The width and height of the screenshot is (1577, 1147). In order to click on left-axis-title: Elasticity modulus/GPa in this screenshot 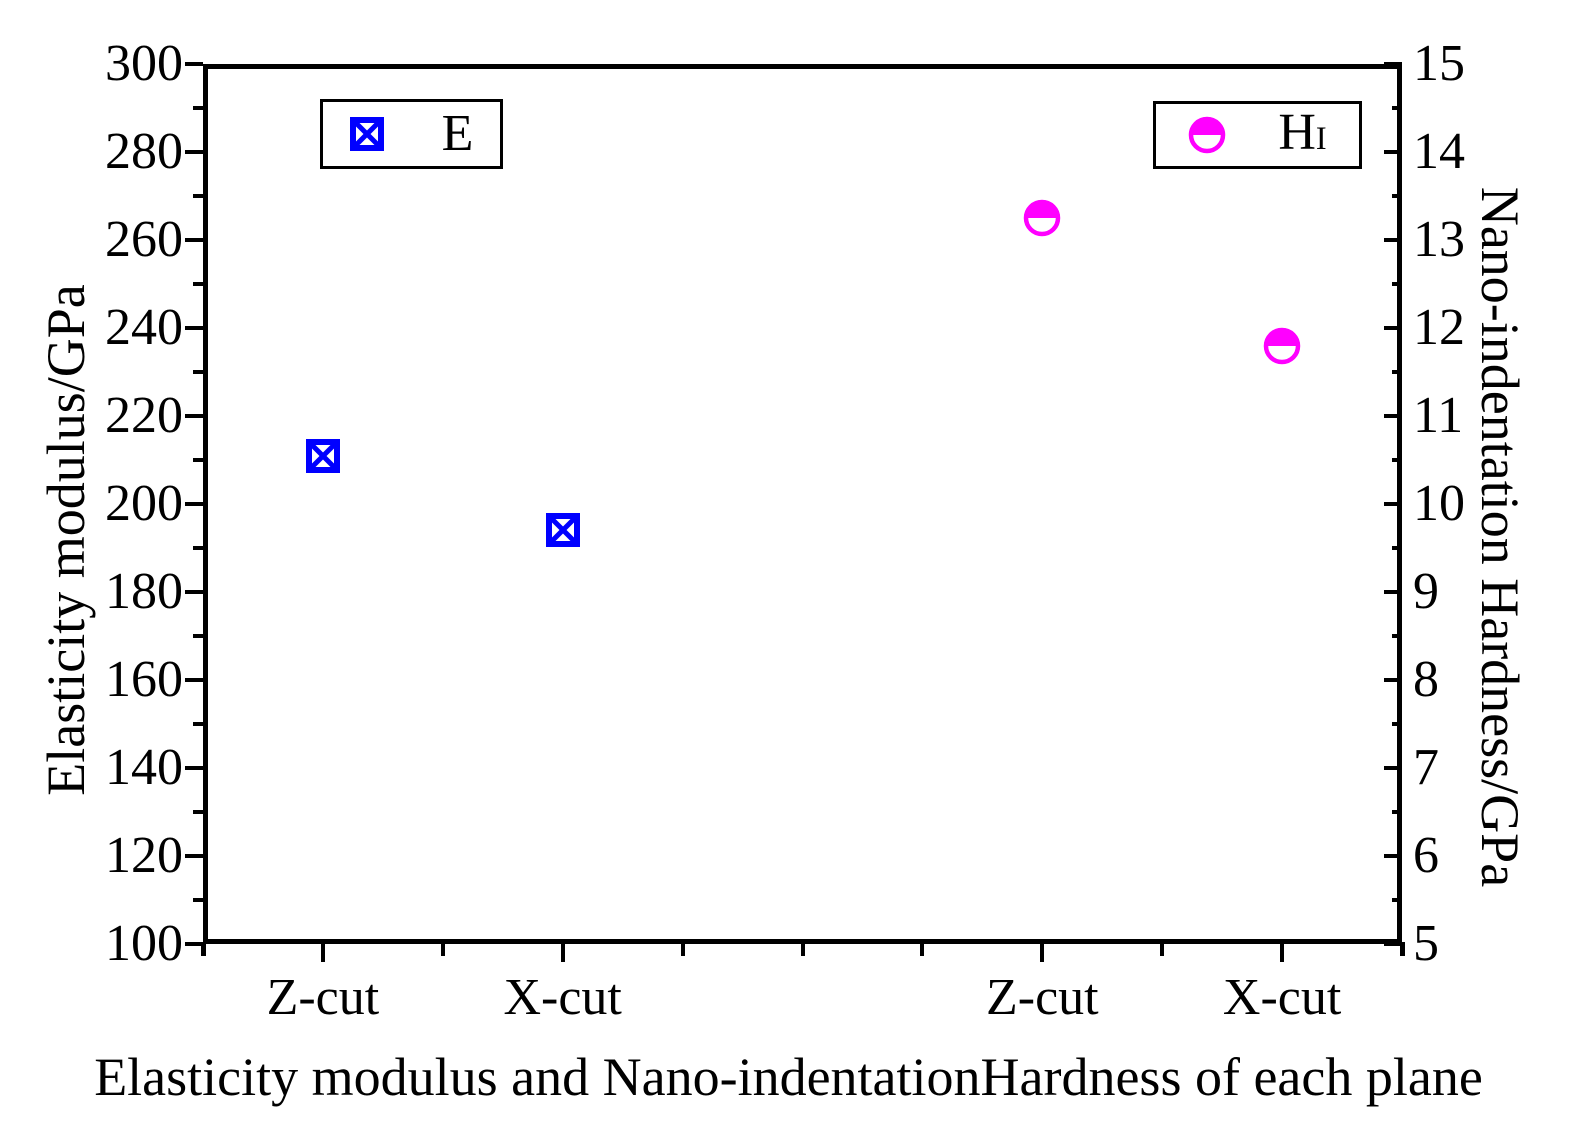, I will do `click(66, 540)`.